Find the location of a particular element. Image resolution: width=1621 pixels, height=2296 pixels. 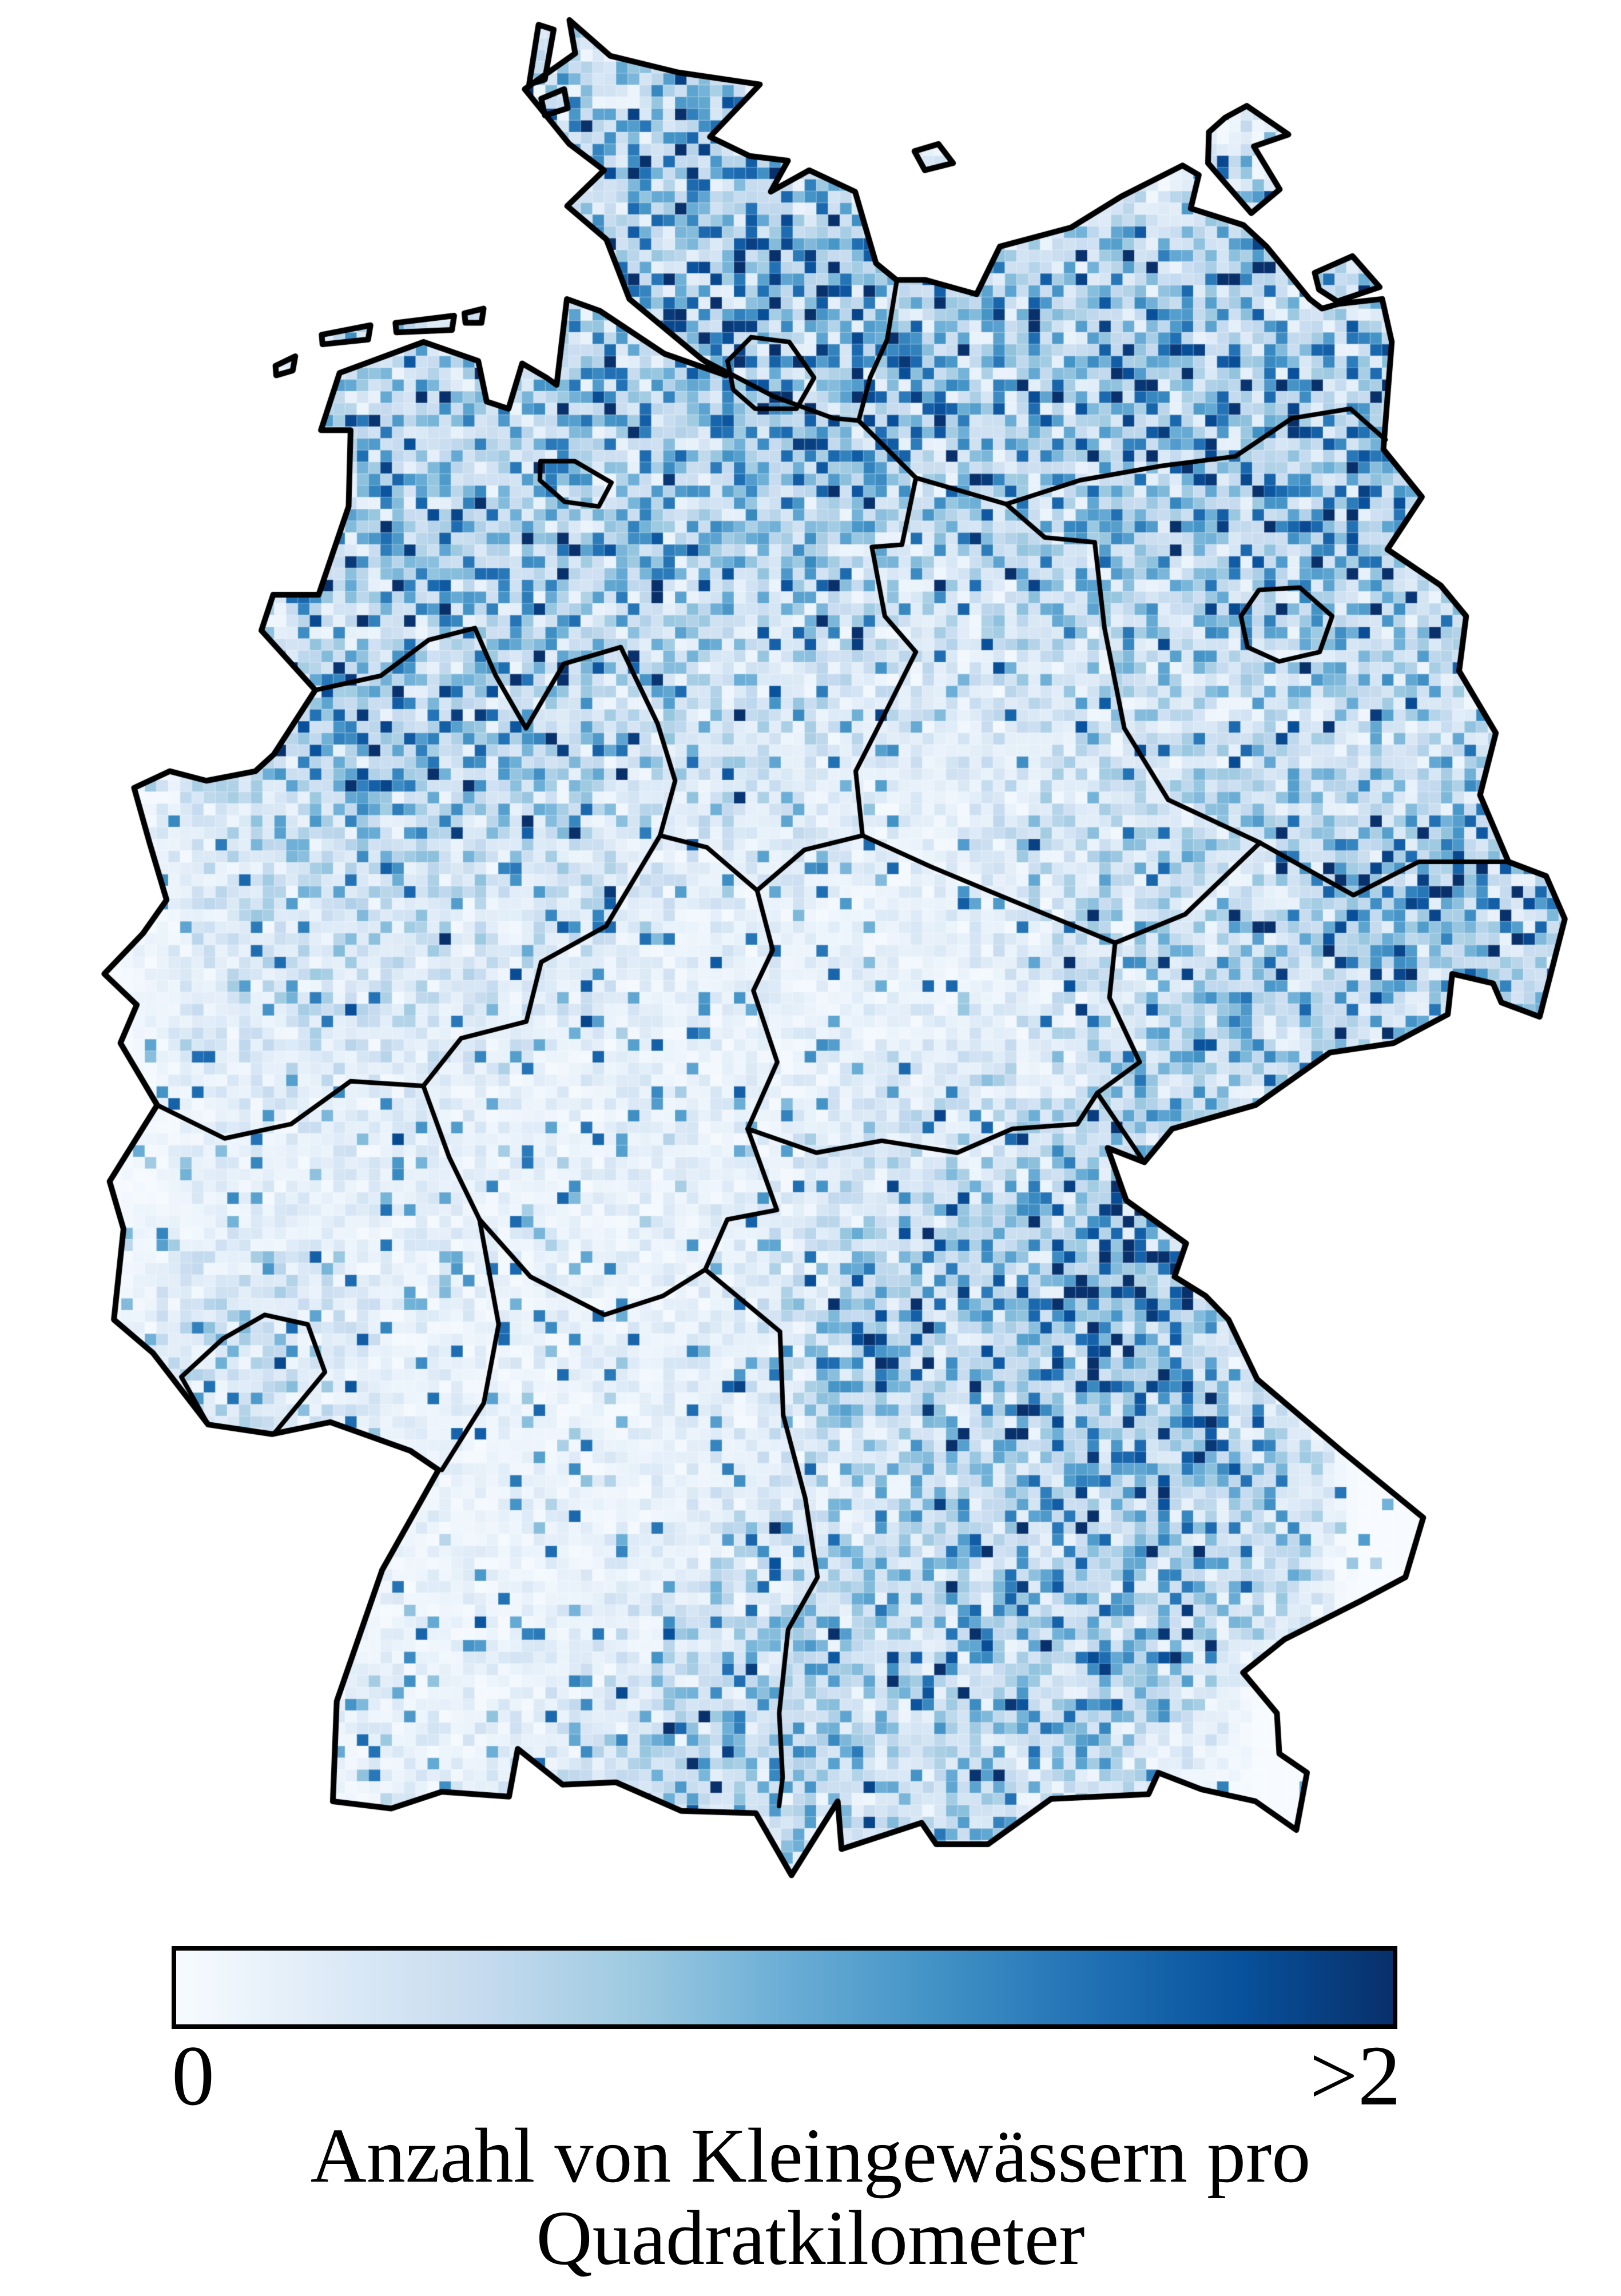

colorbar-gradient is located at coordinates (784, 1988).